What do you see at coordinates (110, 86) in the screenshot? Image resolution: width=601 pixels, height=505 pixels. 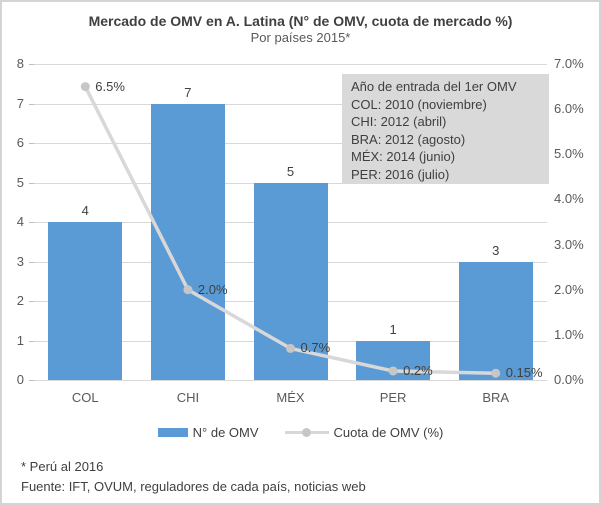 I see `line-value-label: 6.5%` at bounding box center [110, 86].